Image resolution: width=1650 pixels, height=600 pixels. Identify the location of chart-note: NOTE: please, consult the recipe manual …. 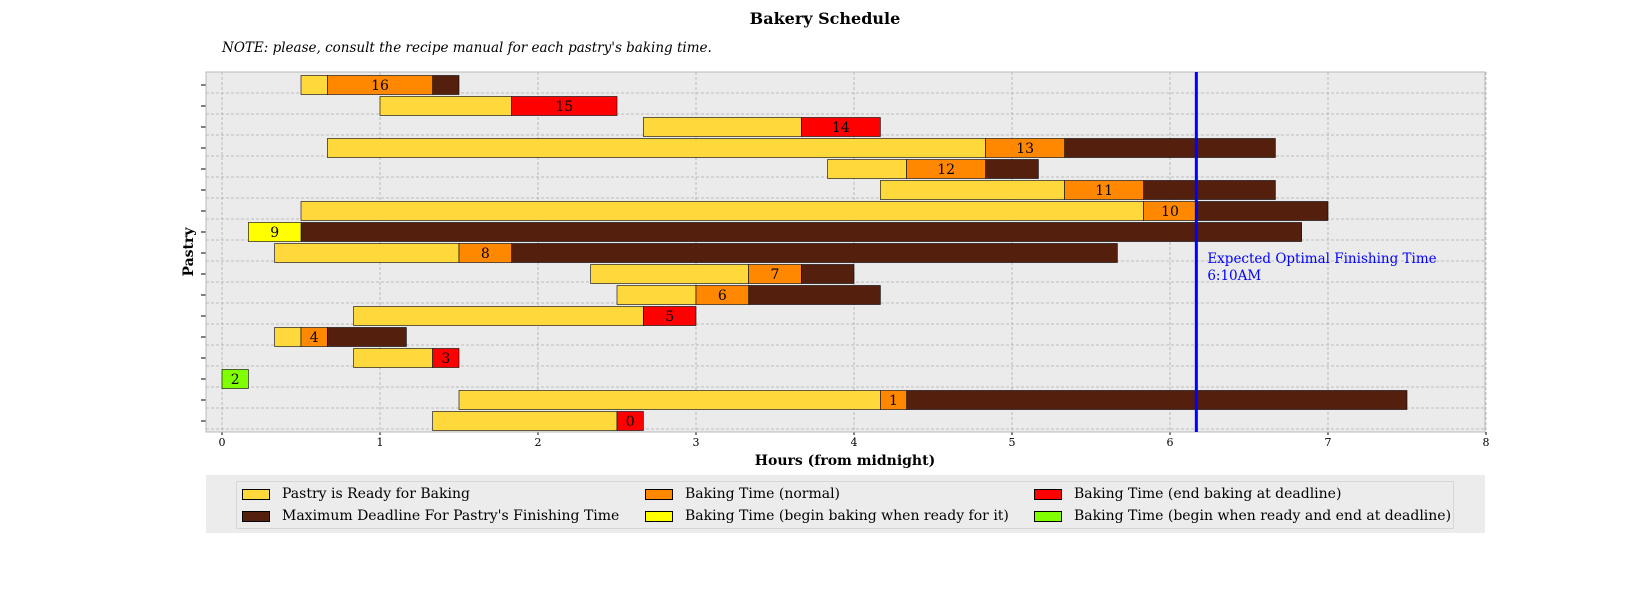
(467, 48).